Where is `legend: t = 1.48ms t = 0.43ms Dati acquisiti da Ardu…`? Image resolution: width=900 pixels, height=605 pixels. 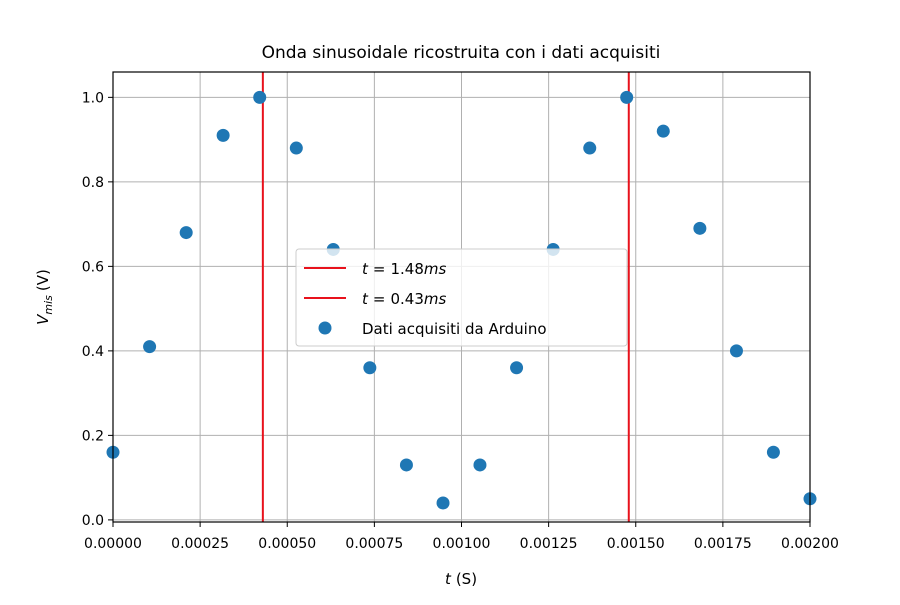 legend: t = 1.48ms t = 0.43ms Dati acquisiti da Ardu… is located at coordinates (461, 297).